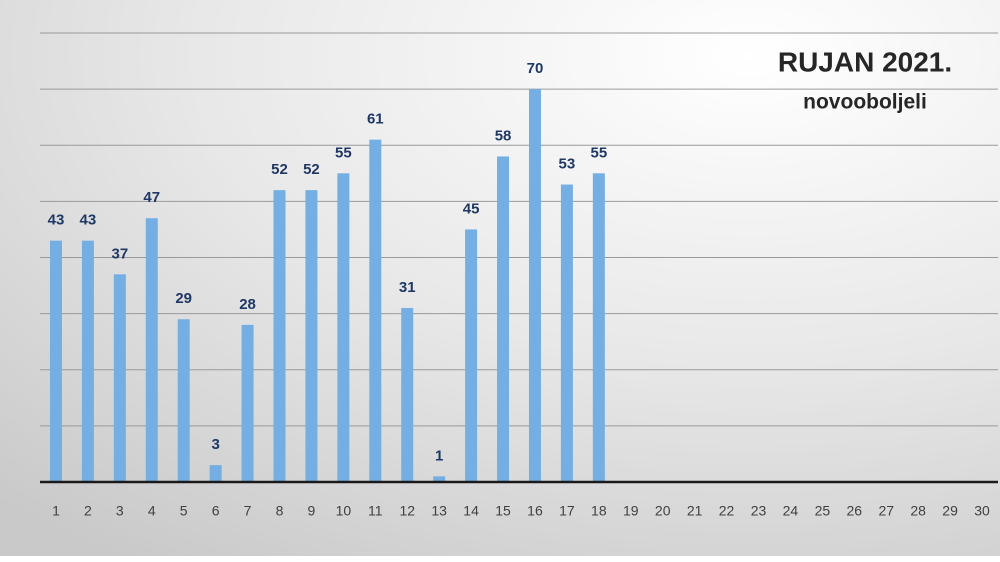  Describe the element at coordinates (184, 511) in the screenshot. I see `x-tick-label: 5` at that location.